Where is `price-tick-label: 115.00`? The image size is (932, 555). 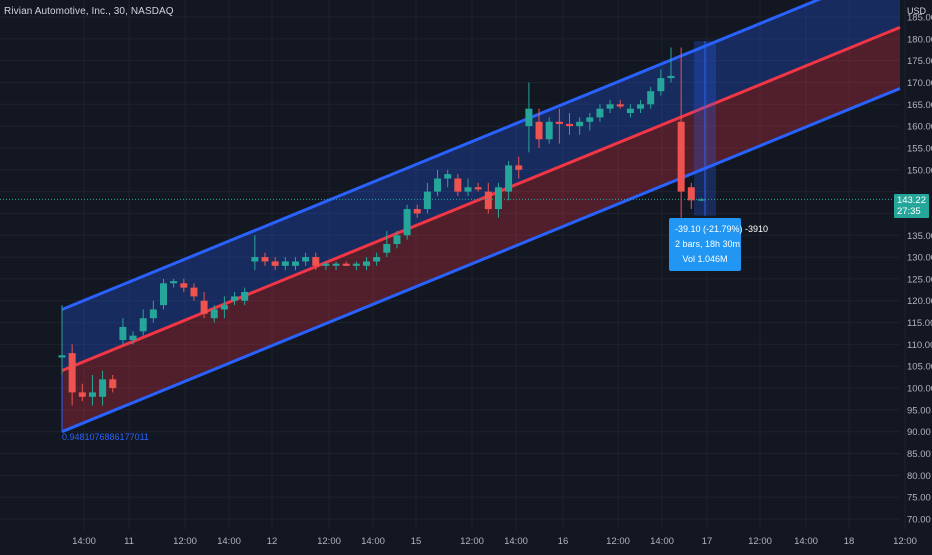
price-tick-label: 115.00 is located at coordinates (919, 323).